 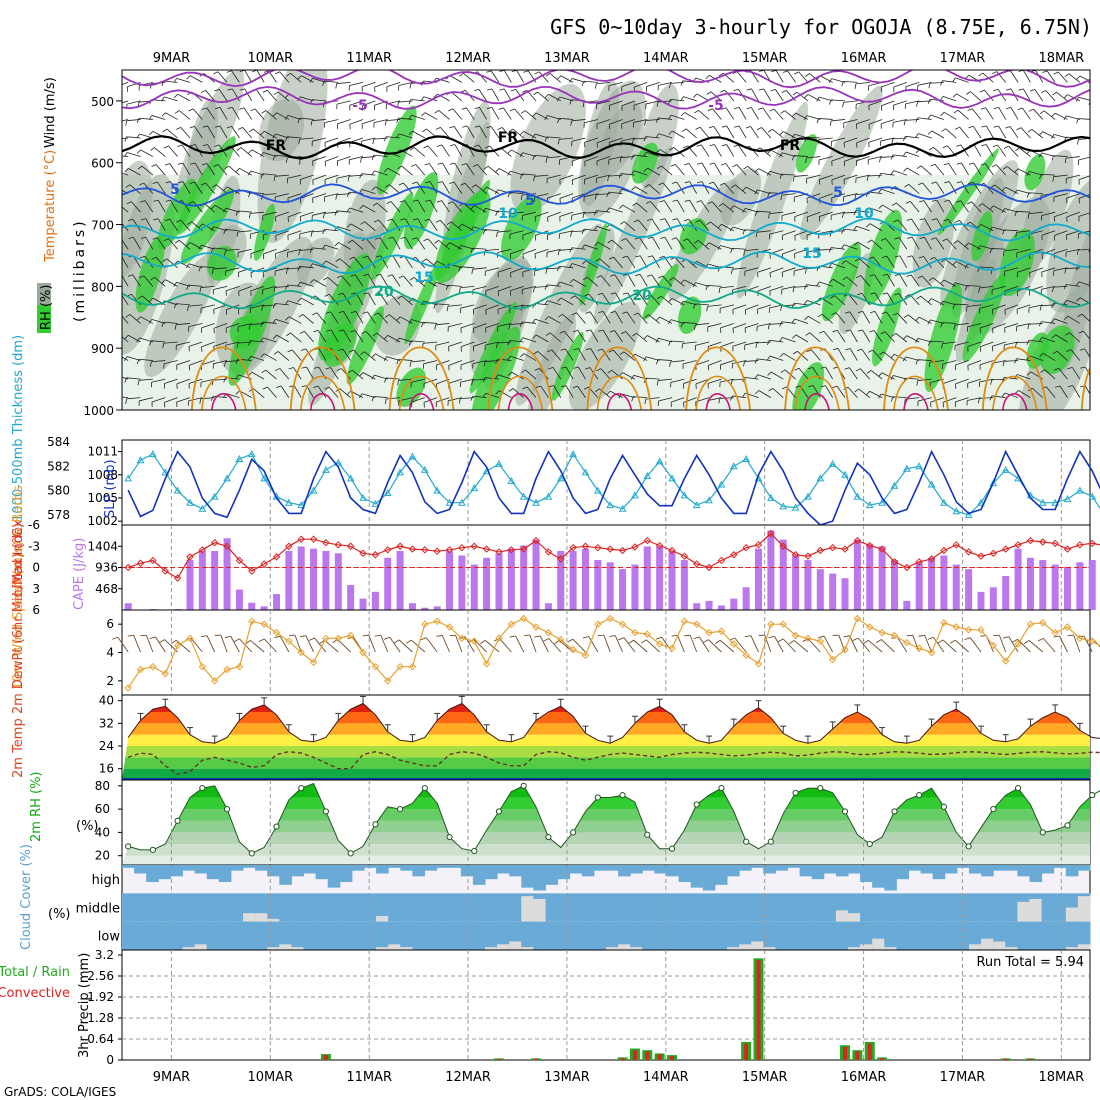 What do you see at coordinates (224, 401) in the screenshot?
I see `isotherm-35-loop` at bounding box center [224, 401].